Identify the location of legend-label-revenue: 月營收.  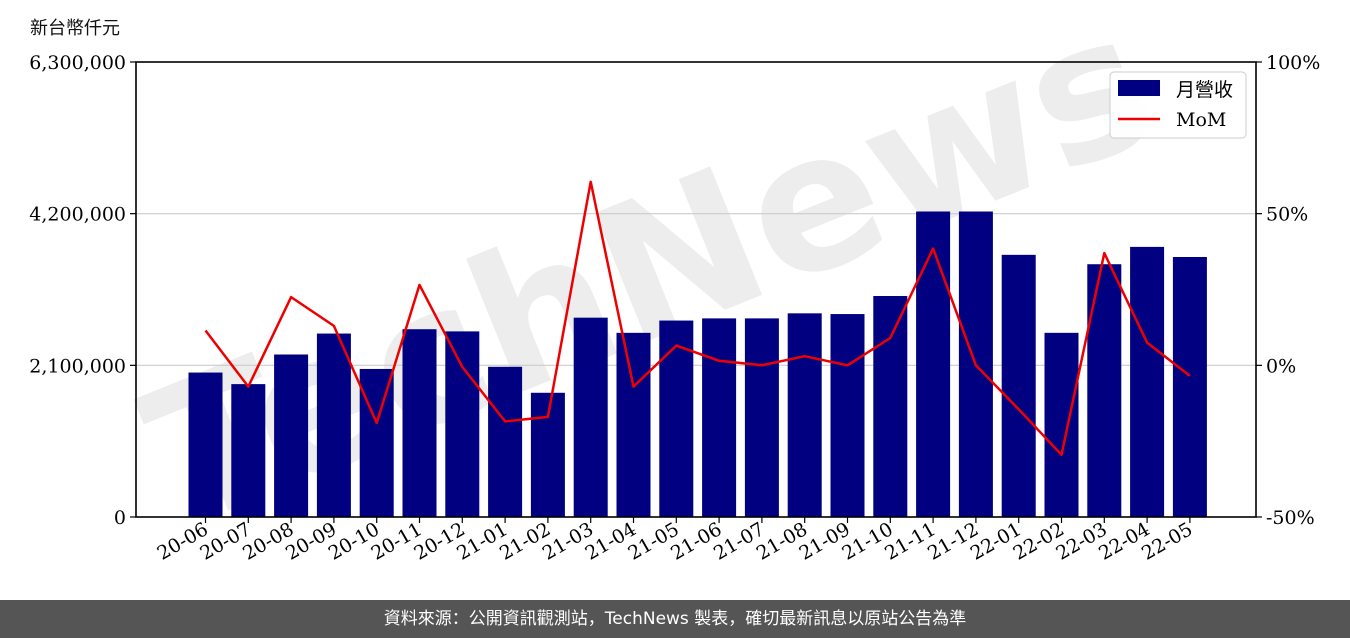
(1204, 90).